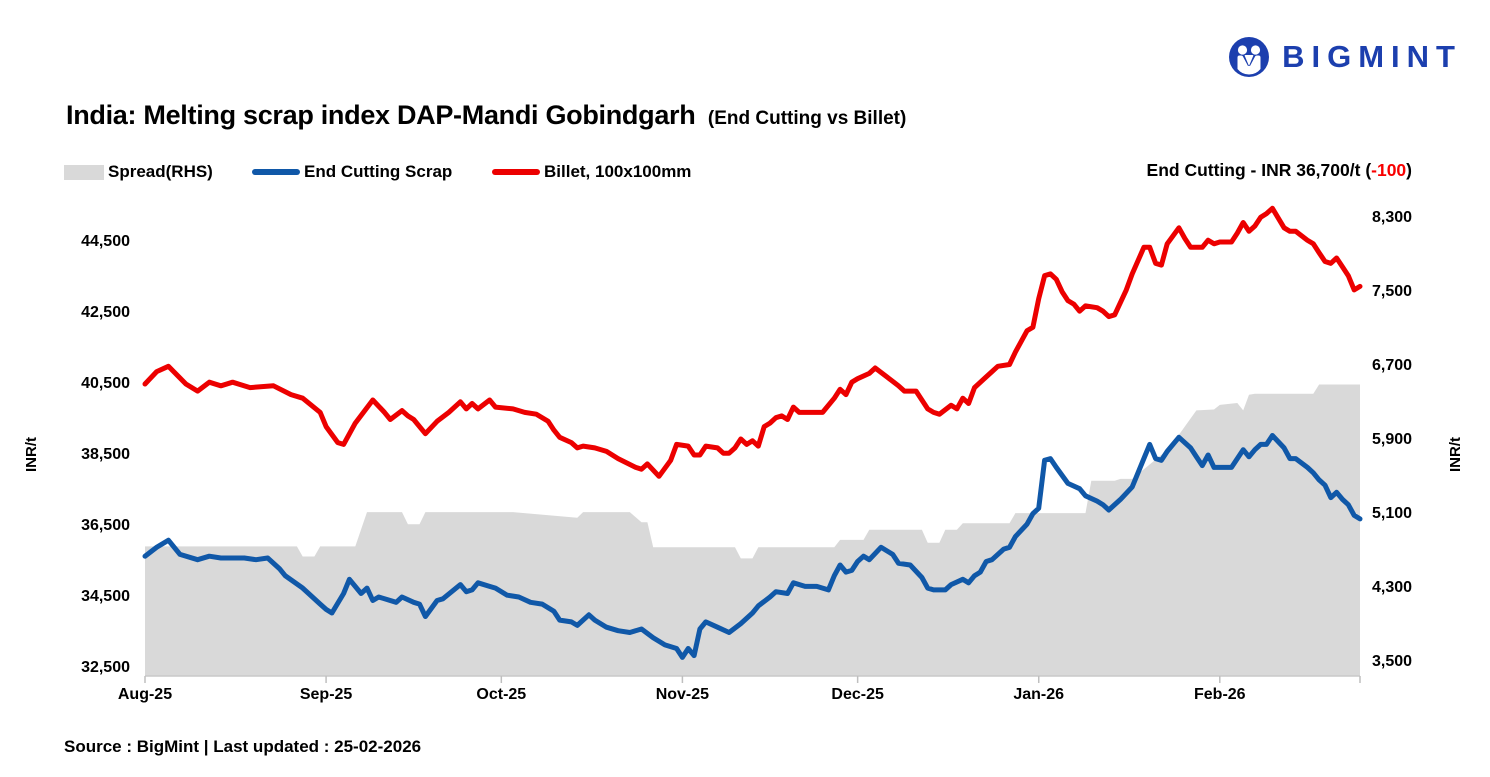 Image resolution: width=1490 pixels, height=777 pixels. I want to click on x-axis-tick-label: Oct-25, so click(501, 694).